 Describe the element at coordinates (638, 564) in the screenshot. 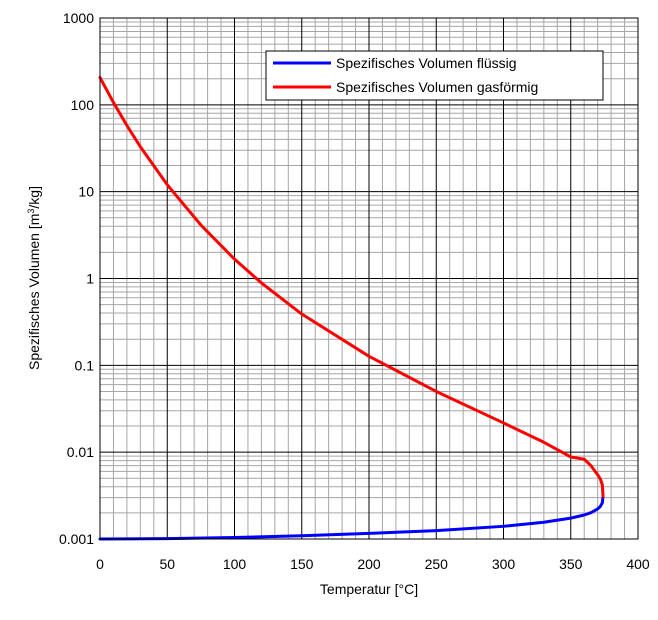

I see `x-tick-label: 400` at that location.